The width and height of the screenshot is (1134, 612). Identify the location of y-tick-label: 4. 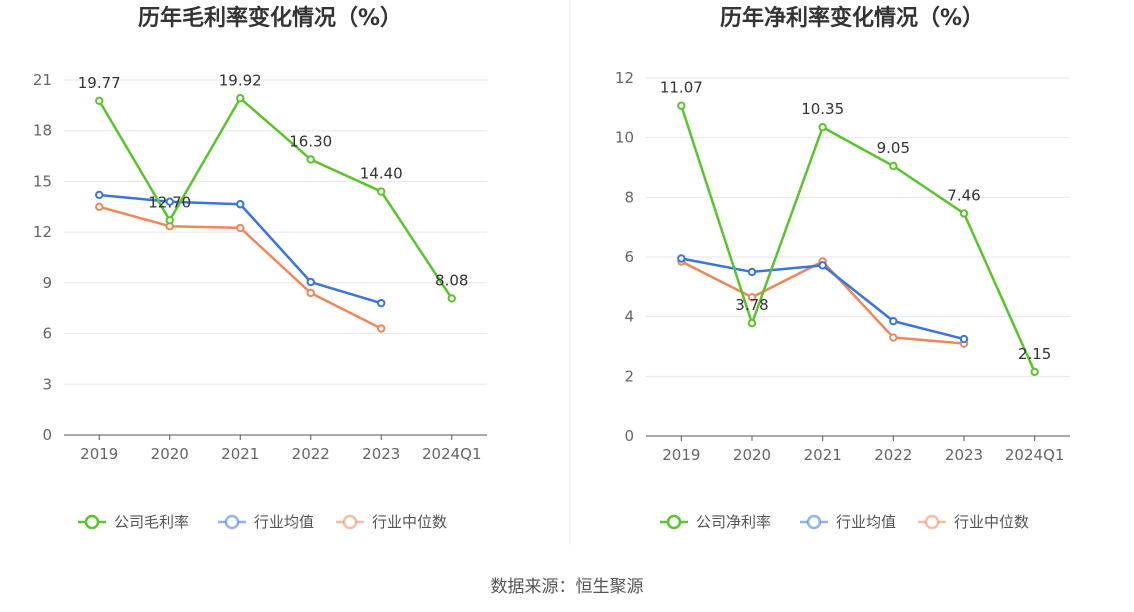
(629, 317).